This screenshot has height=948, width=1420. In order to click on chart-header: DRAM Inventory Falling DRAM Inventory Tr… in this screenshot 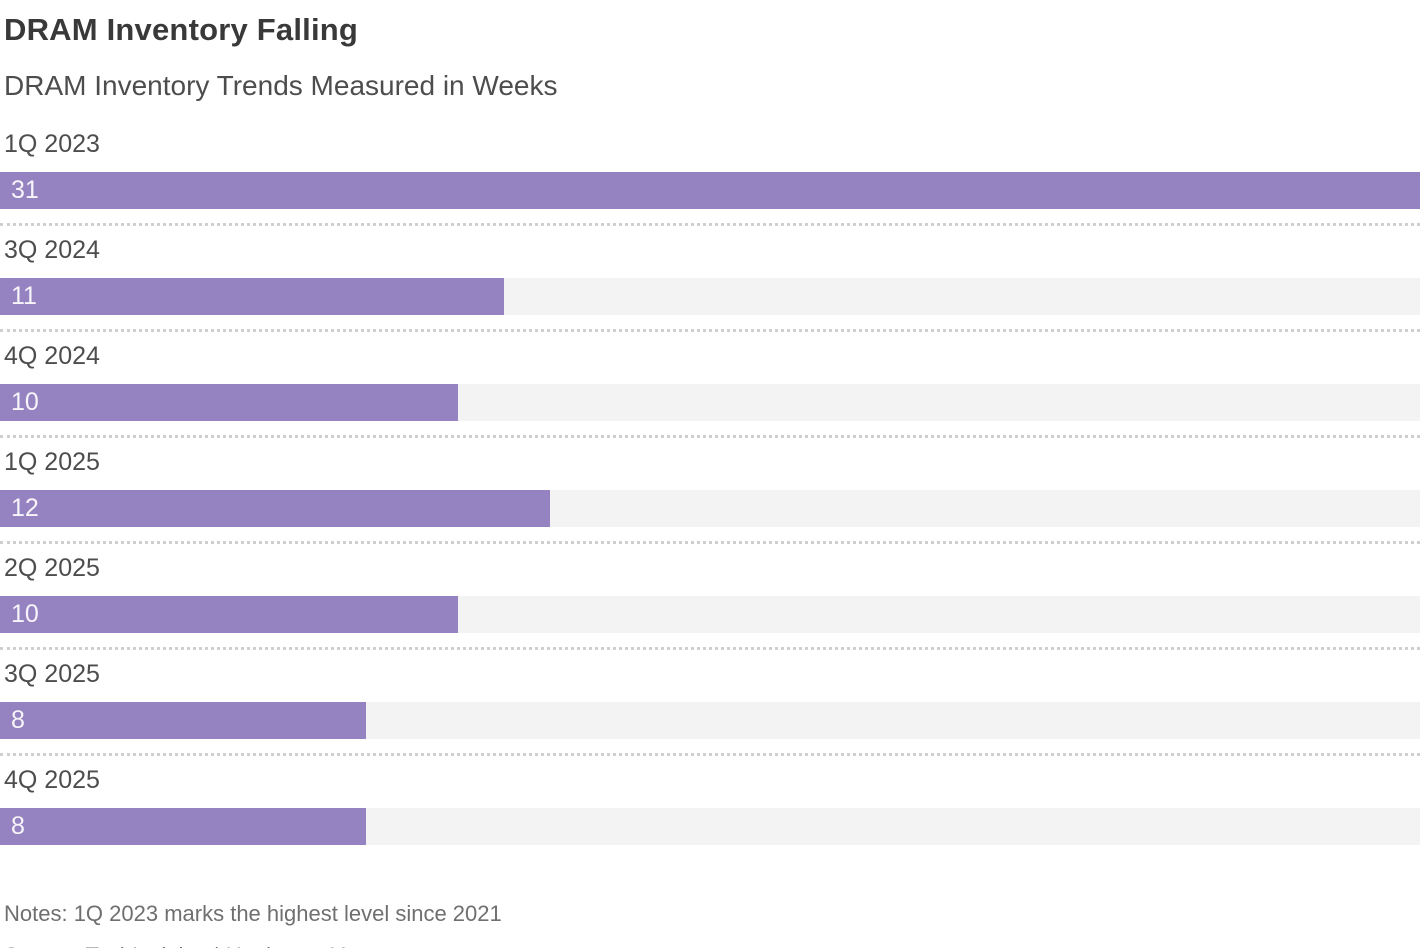, I will do `click(710, 51)`.